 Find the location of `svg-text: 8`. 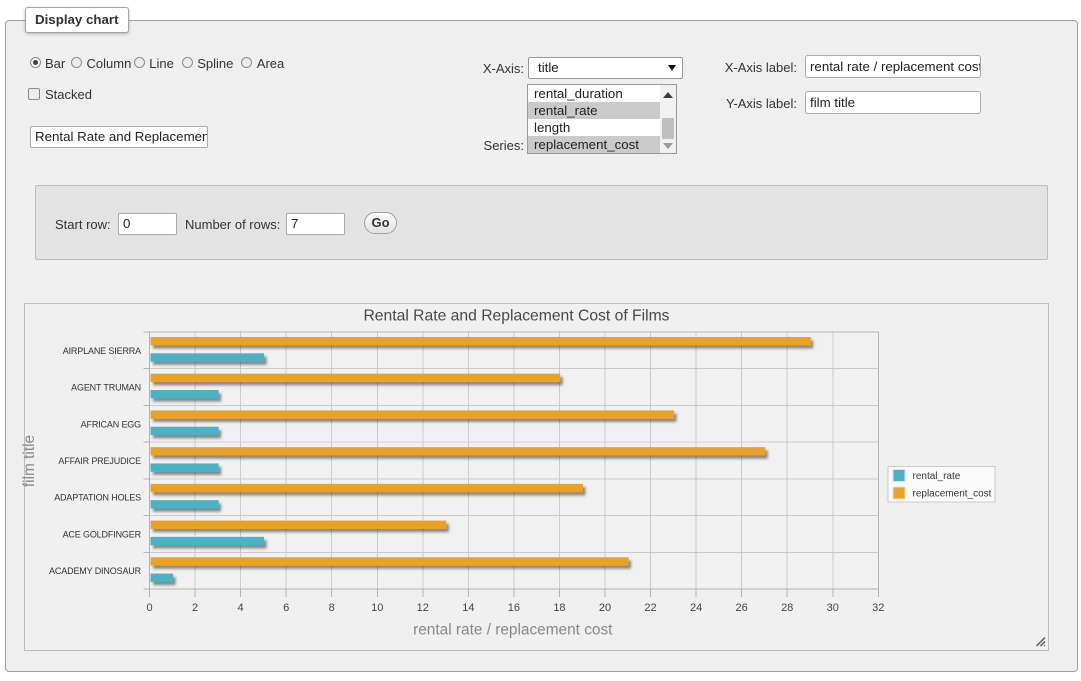

svg-text: 8 is located at coordinates (332, 608).